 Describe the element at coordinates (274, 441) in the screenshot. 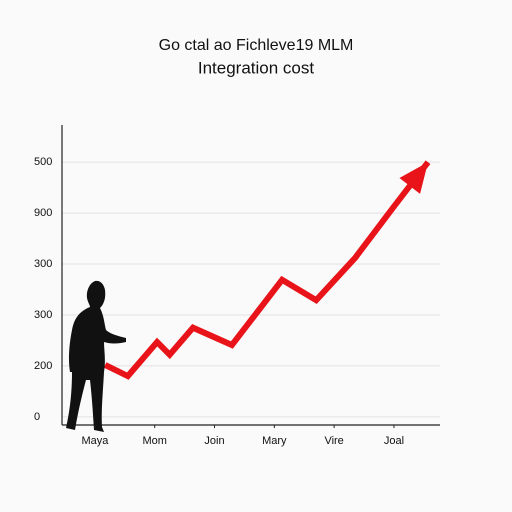

I see `x-tick-label: Mary` at that location.